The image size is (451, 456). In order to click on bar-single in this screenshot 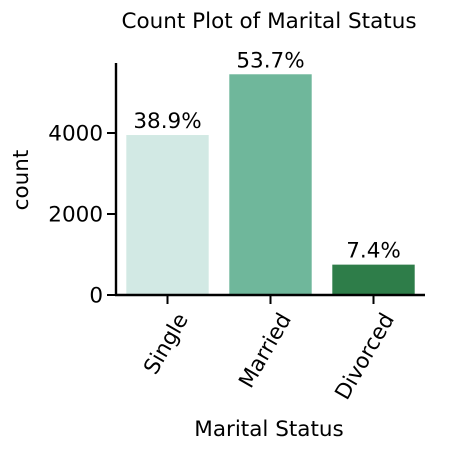, I will do `click(167, 215)`.